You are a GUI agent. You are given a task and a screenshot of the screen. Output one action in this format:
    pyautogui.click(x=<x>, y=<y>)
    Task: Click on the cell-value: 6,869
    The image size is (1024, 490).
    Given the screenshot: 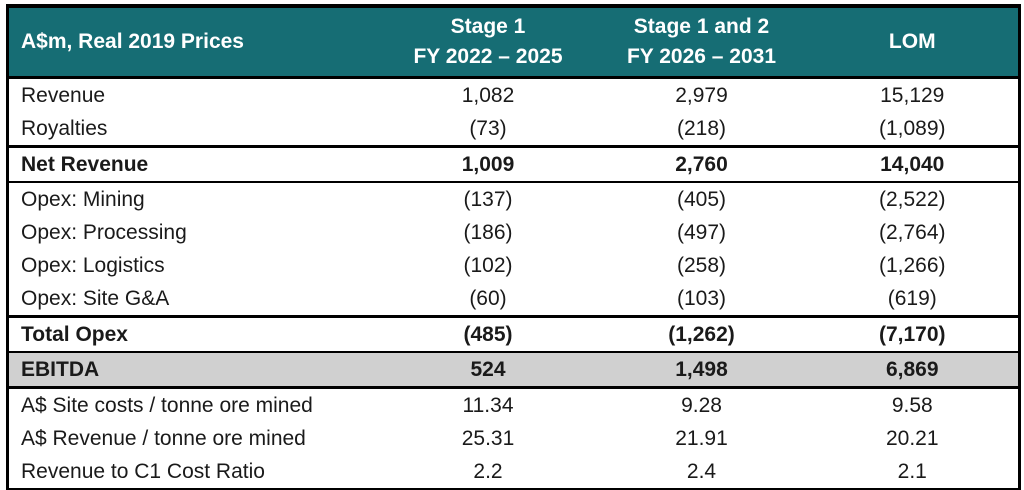 What is the action you would take?
    pyautogui.click(x=913, y=370)
    